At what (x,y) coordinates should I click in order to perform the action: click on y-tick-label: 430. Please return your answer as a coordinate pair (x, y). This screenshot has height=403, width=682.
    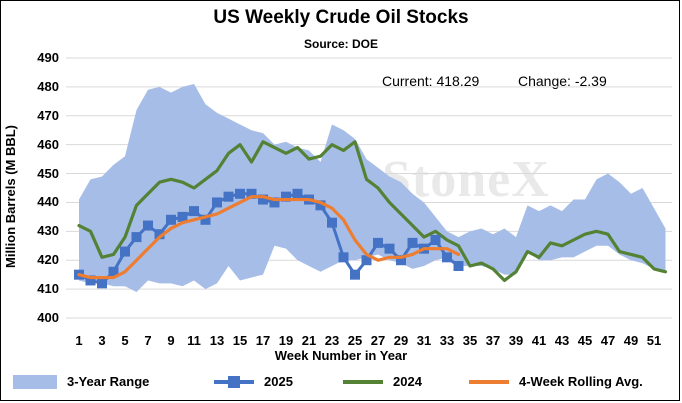
    Looking at the image, I should click on (48, 231).